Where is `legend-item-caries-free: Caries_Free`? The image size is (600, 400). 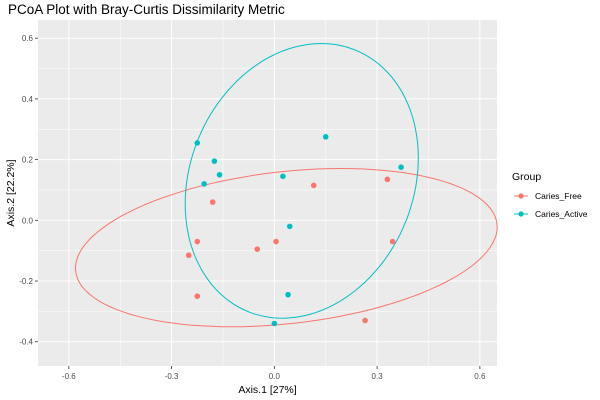 legend-item-caries-free: Caries_Free is located at coordinates (547, 196).